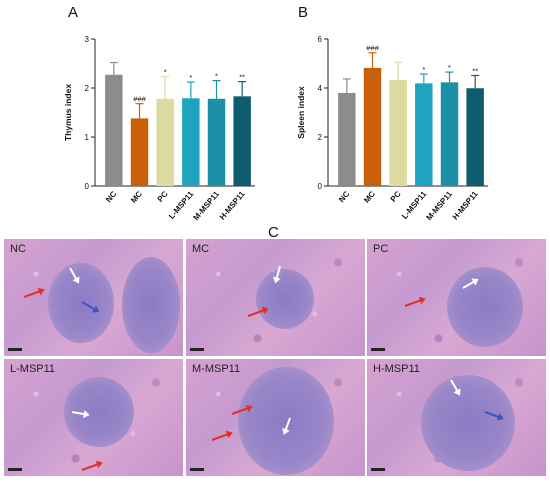 The width and height of the screenshot is (550, 483). Describe the element at coordinates (18, 249) in the screenshot. I see `micrograph-label: NC` at that location.